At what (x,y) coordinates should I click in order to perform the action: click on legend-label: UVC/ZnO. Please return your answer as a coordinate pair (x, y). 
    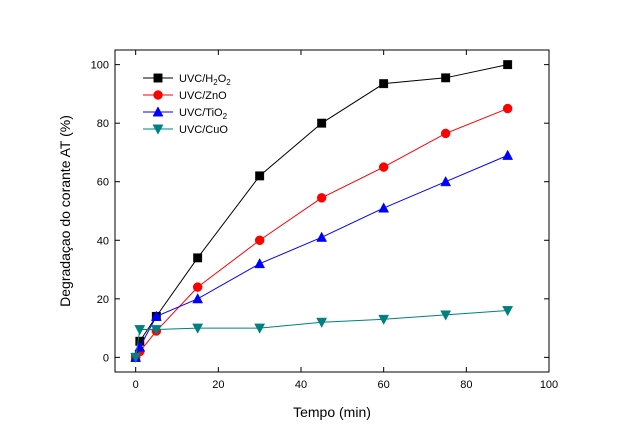
    Looking at the image, I should click on (203, 96).